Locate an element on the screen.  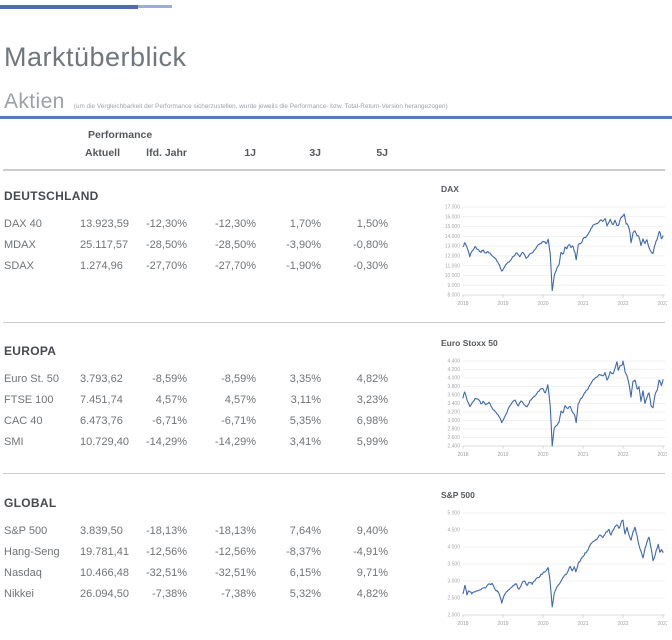
svg-text: 2.000 is located at coordinates (453, 616).